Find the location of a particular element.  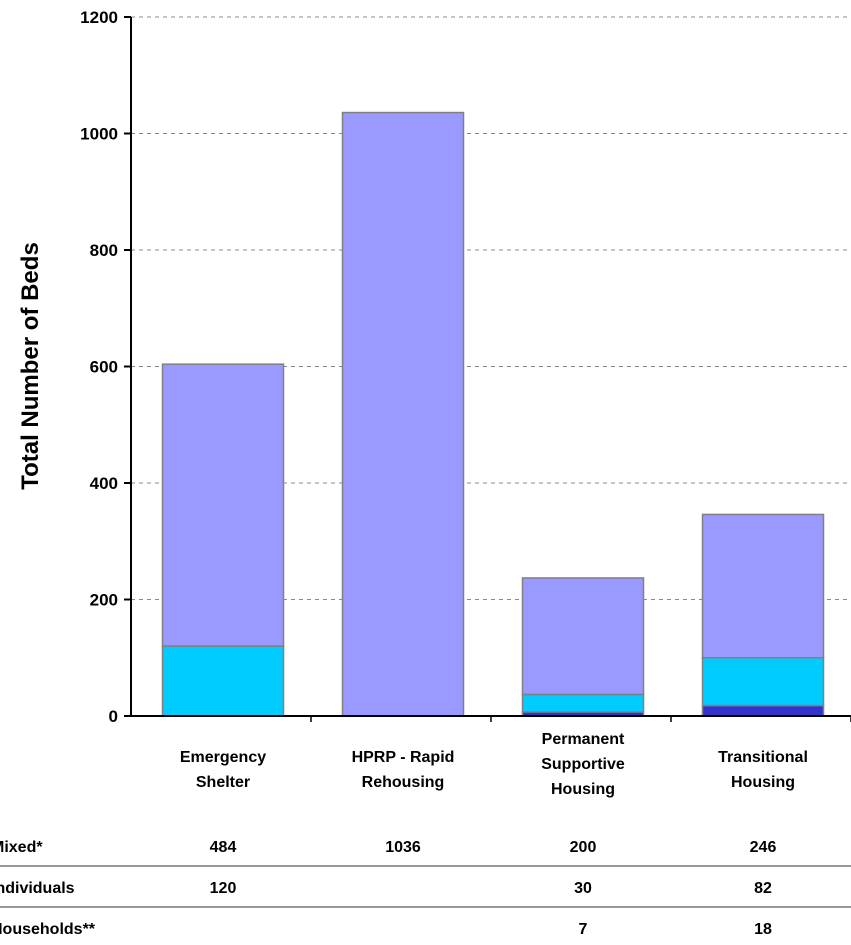

y-tick-labels: 0 200 400 600 800 1000 1200 is located at coordinates (99, 367).